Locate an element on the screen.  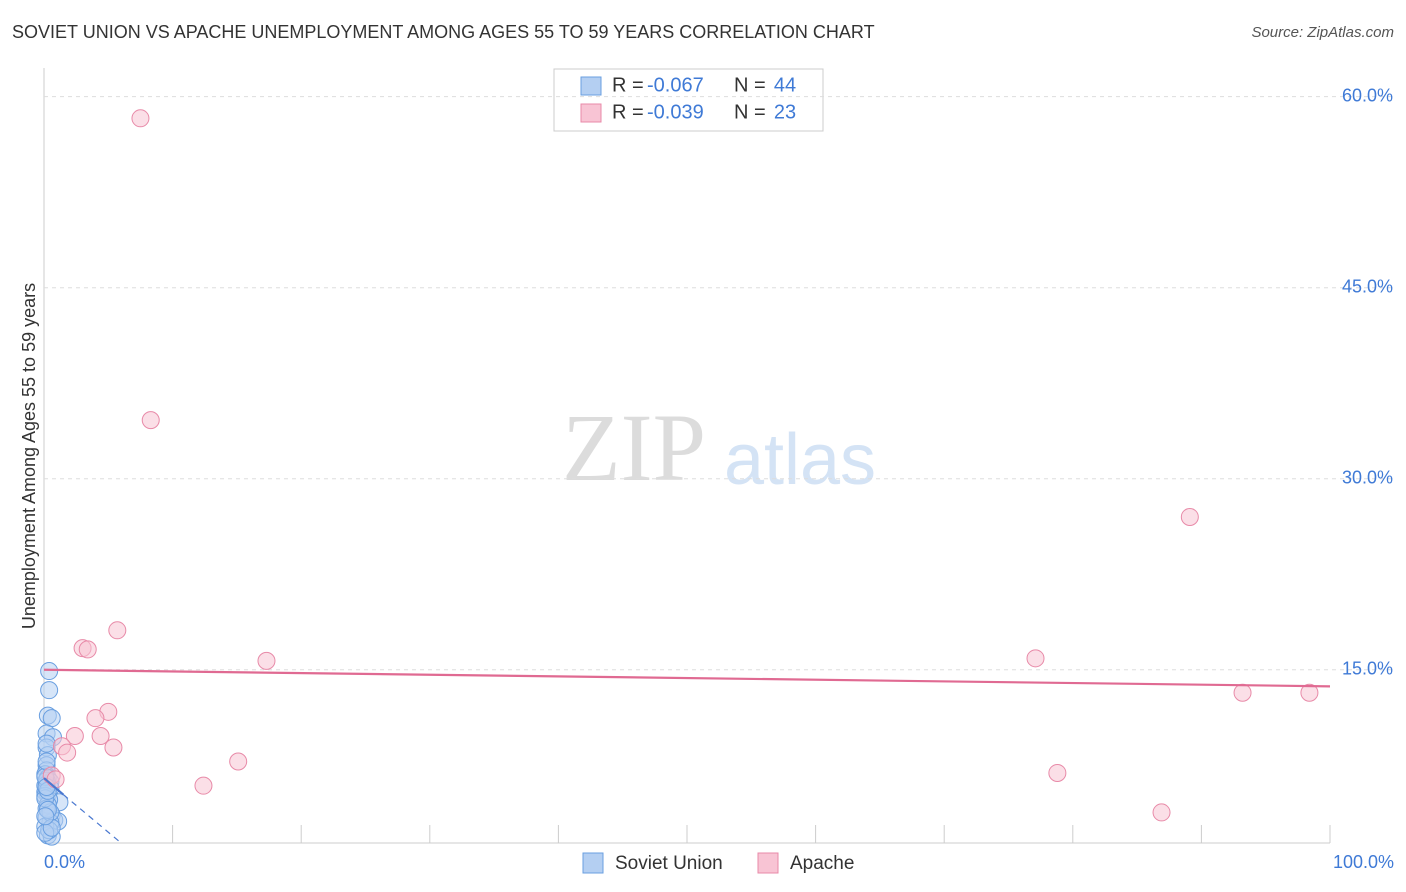
watermark: atlas is located at coordinates (800, 460).